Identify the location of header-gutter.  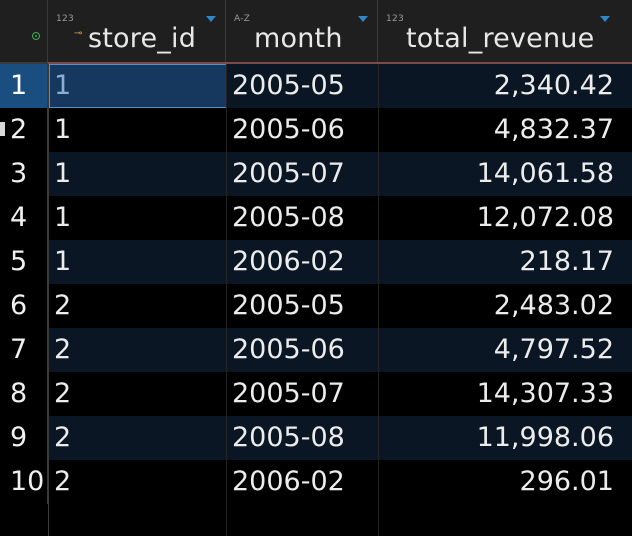
(24, 31).